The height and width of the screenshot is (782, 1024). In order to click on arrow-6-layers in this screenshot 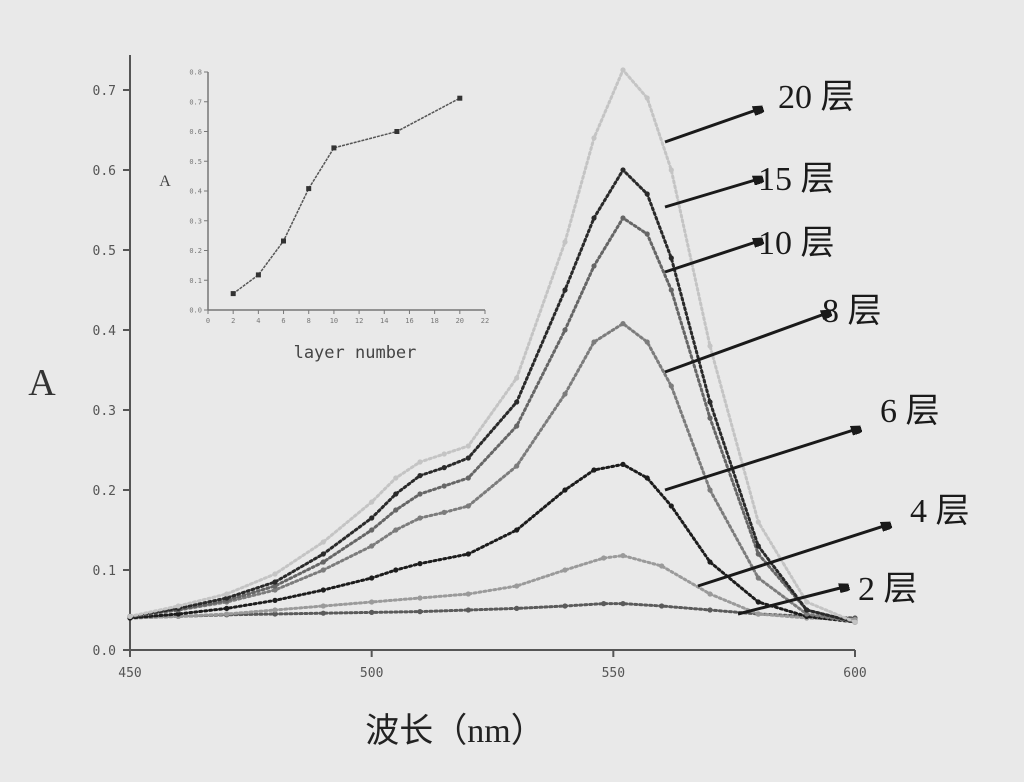, I will do `click(762, 460)`.